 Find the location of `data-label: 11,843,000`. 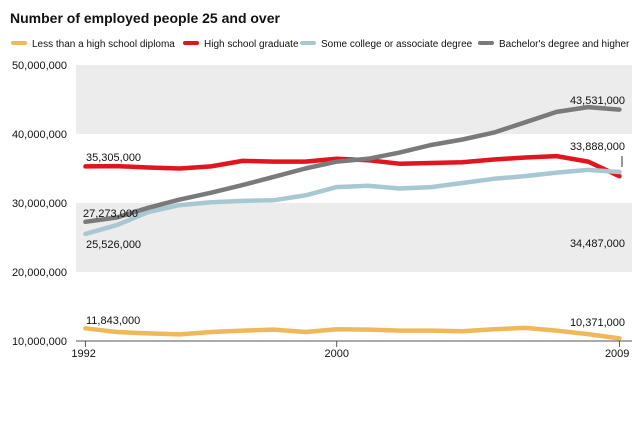

data-label: 11,843,000 is located at coordinates (113, 321).